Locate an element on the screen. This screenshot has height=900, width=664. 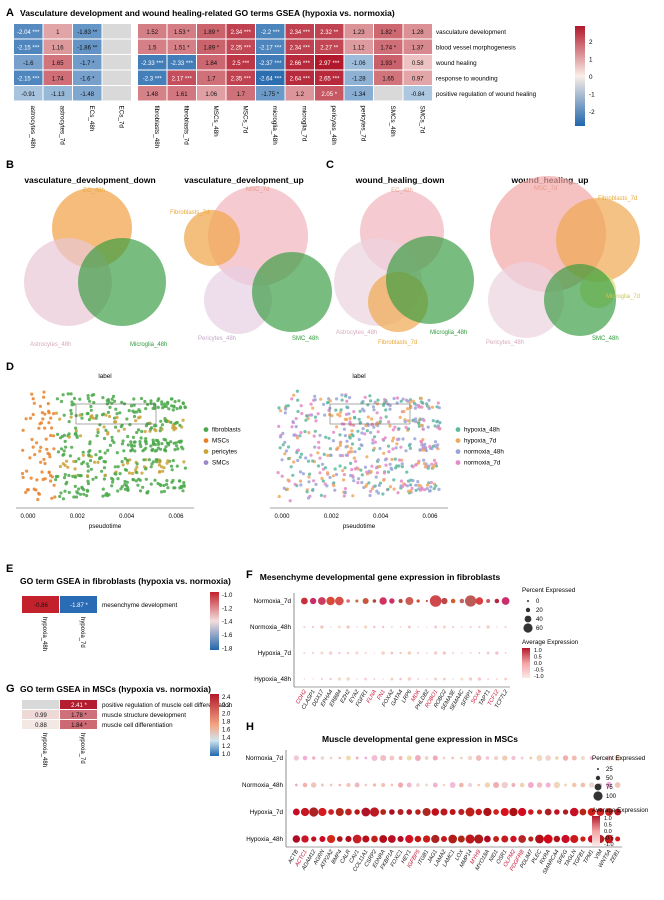
venn-b2-set3: Pericytes_48h is located at coordinates (217, 339).